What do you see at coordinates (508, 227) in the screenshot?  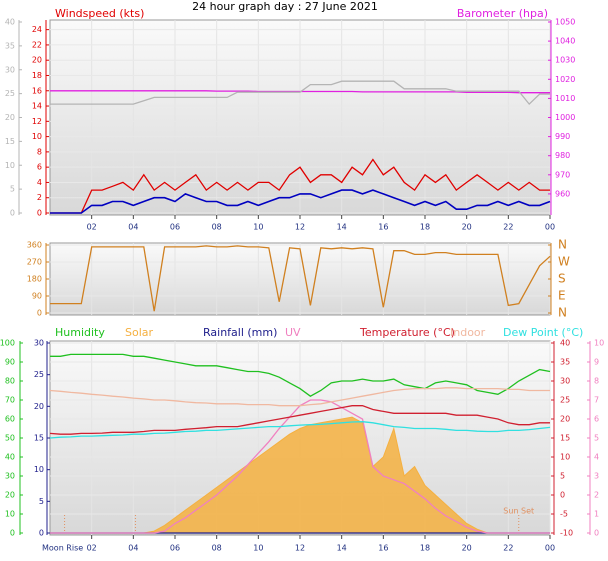 I see `x-tick-label: 22` at bounding box center [508, 227].